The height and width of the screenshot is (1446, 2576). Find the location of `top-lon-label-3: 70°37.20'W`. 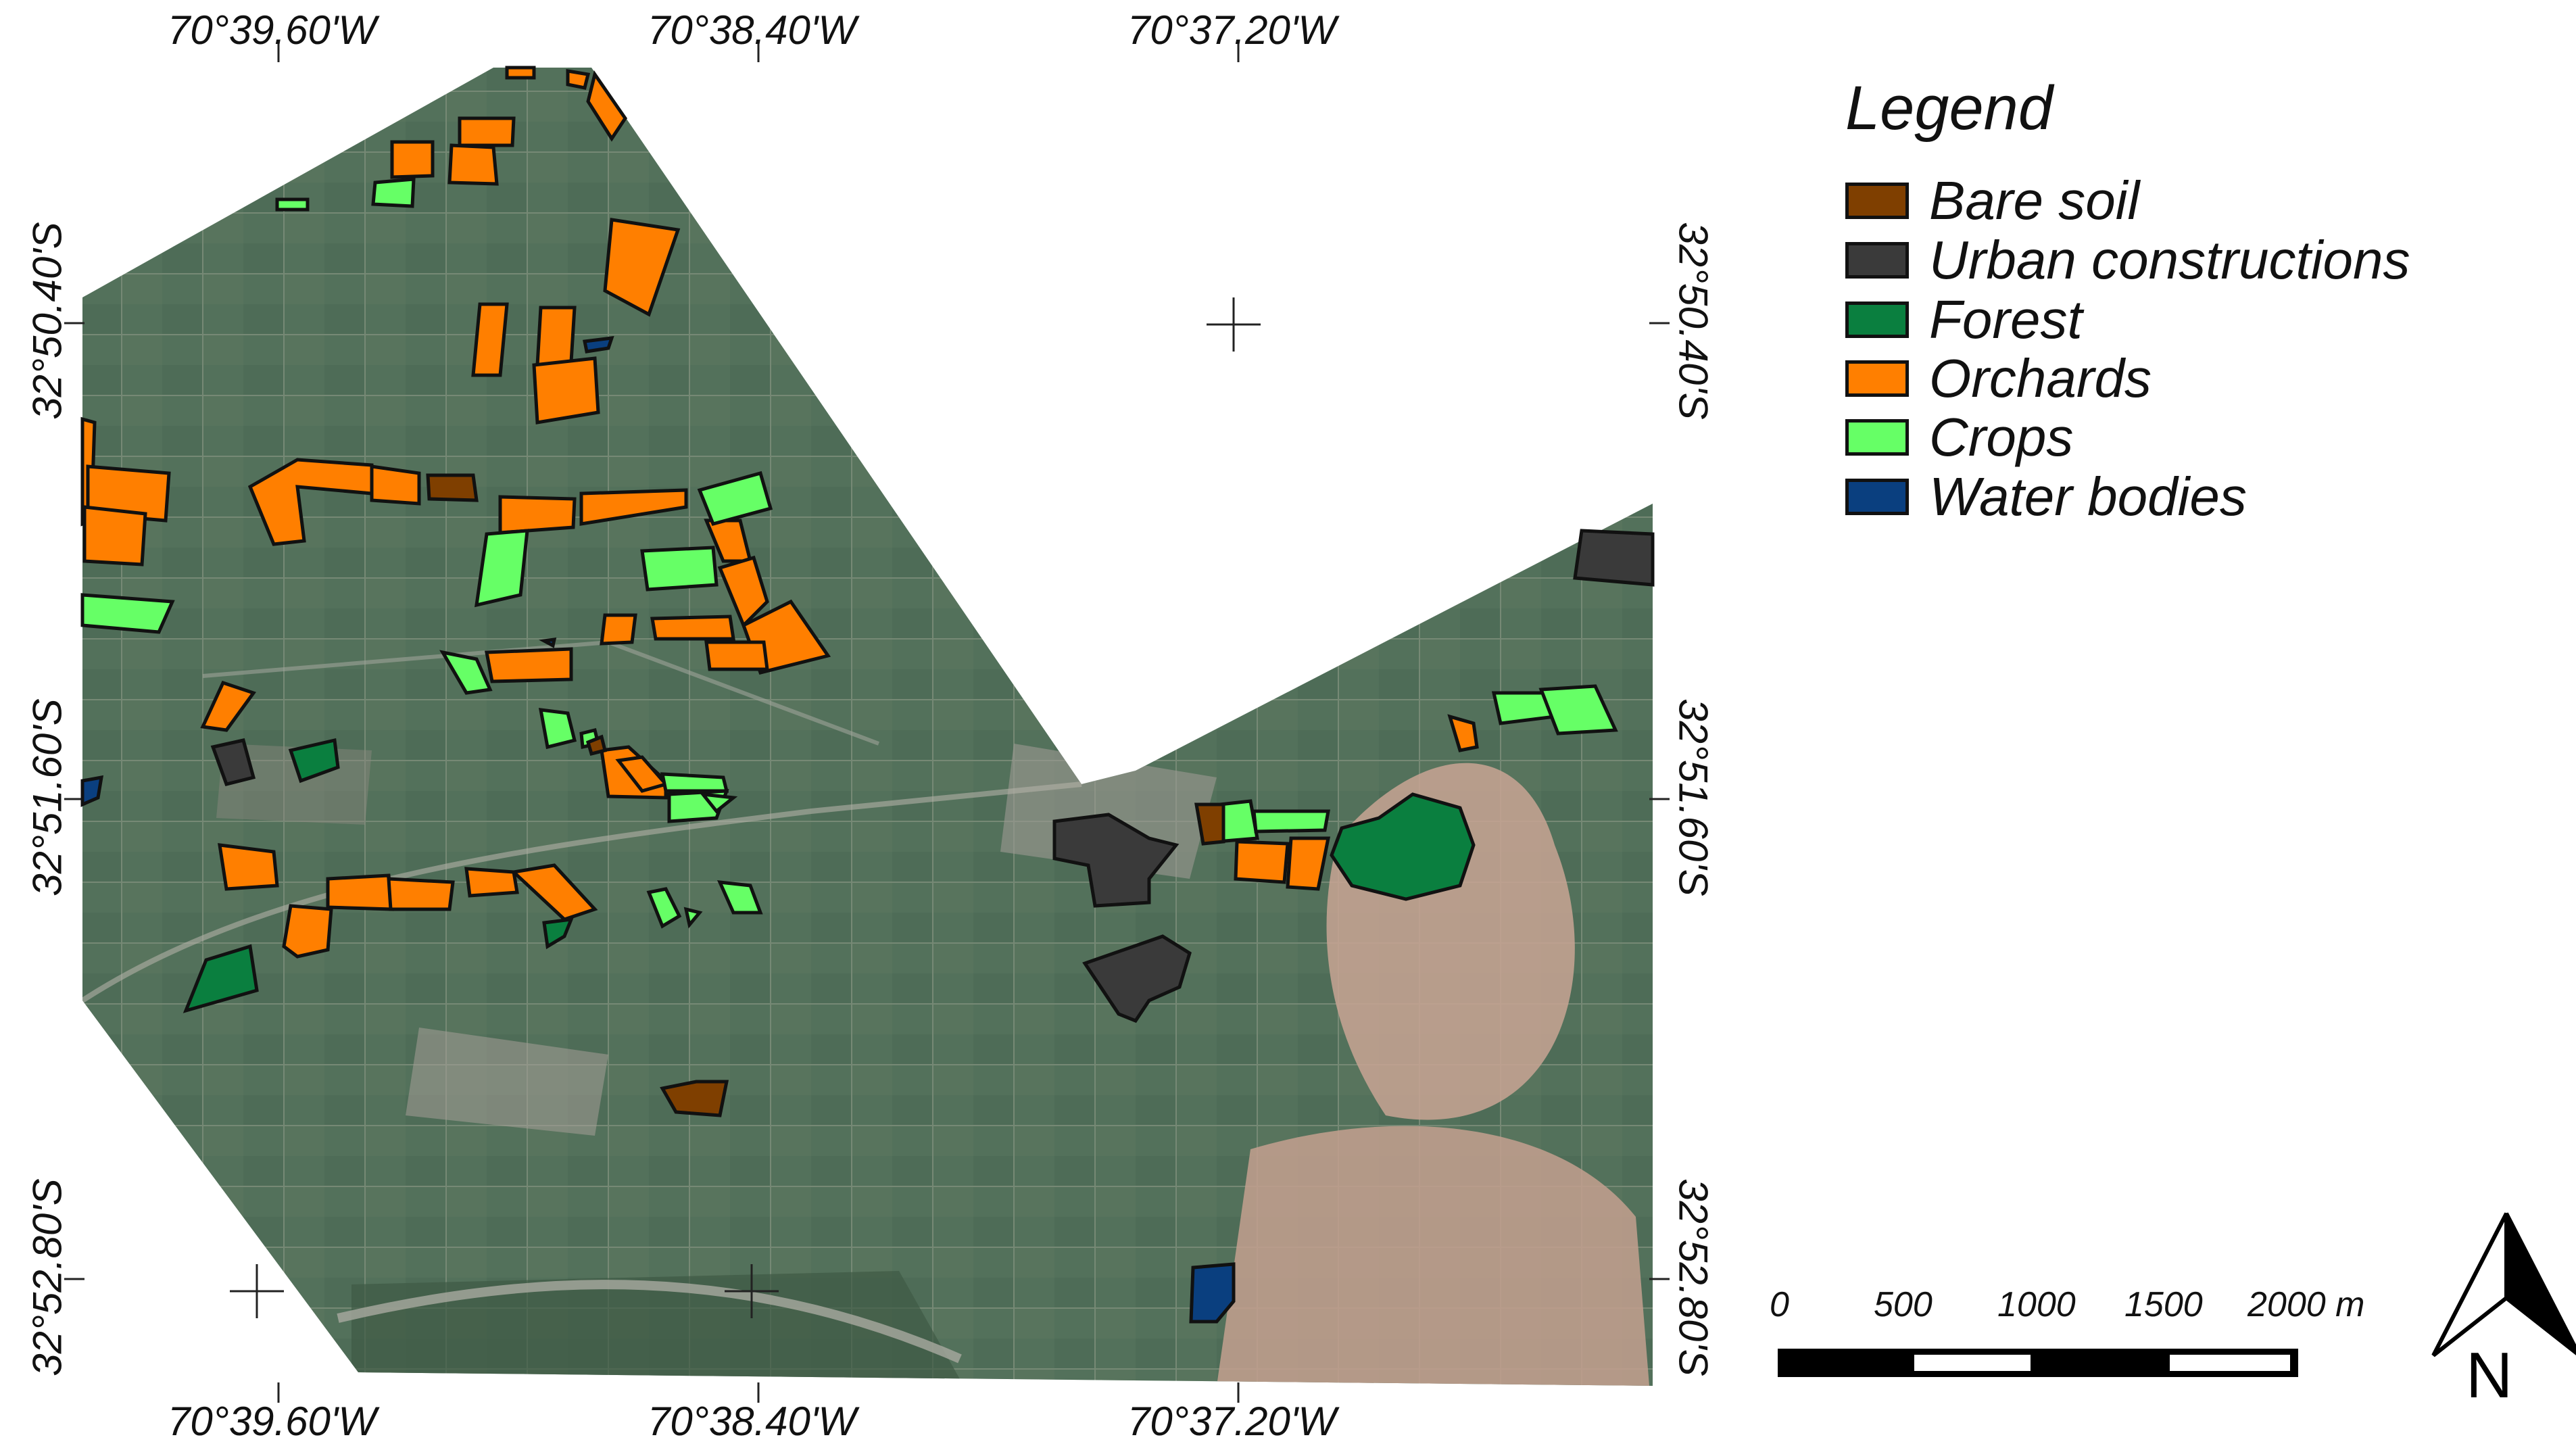

top-lon-label-3: 70°37.20'W is located at coordinates (1231, 30).